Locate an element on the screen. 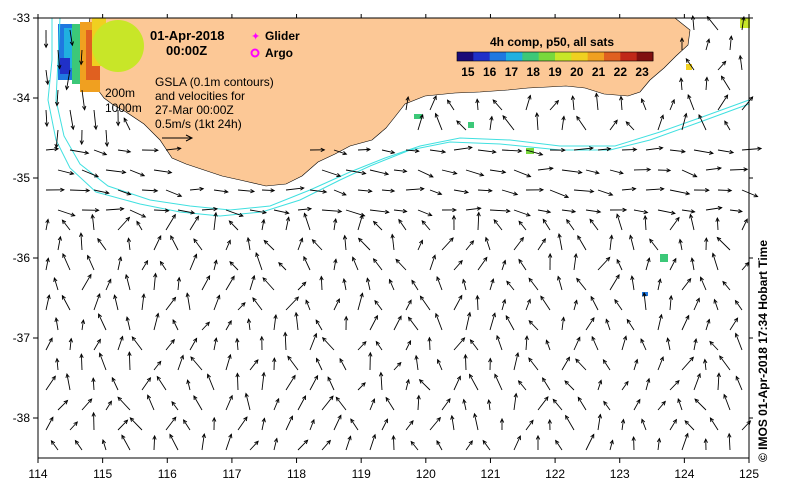  isobath-1000m-label: 1000m is located at coordinates (123, 108).